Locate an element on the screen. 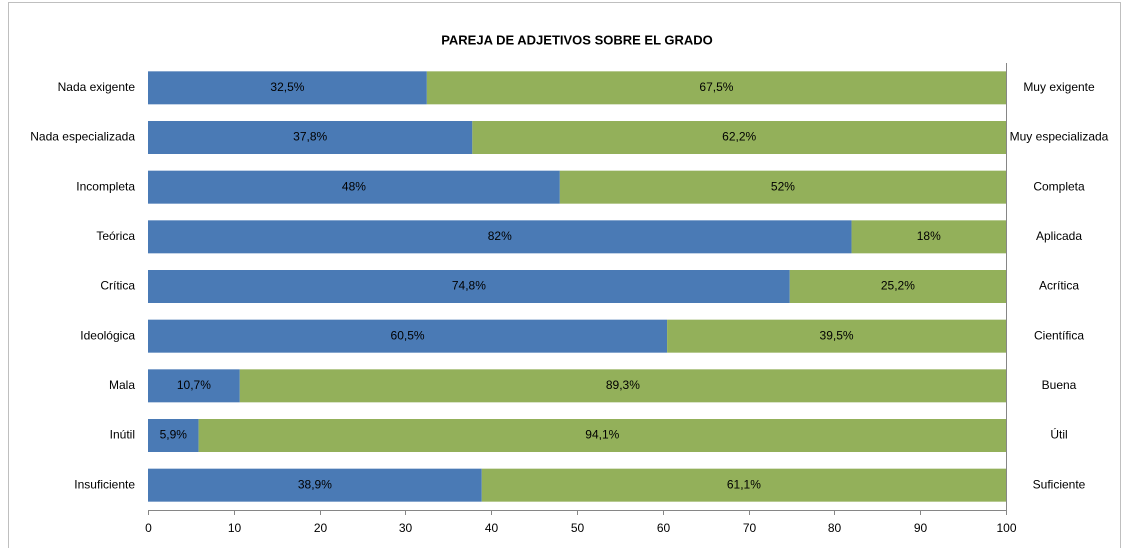 The height and width of the screenshot is (548, 1122). right-label: Acrítica is located at coordinates (1059, 286).